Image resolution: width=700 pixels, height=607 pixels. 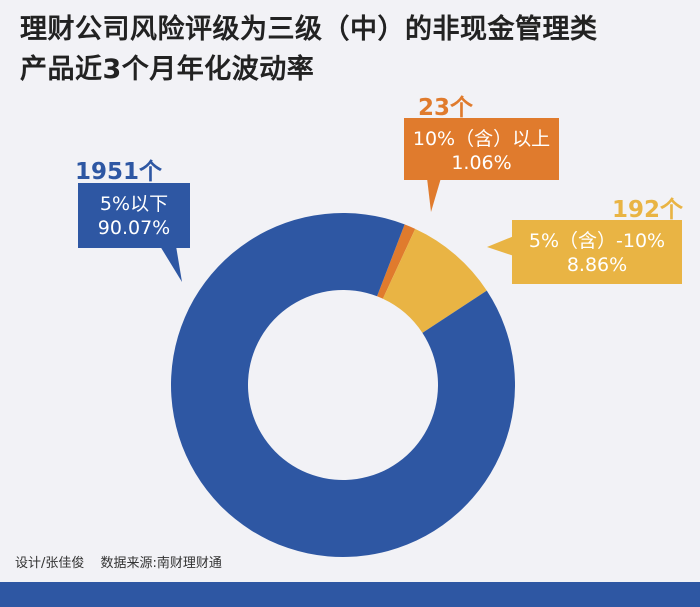 What do you see at coordinates (134, 204) in the screenshot?
I see `callout-blue-category: 5%以下` at bounding box center [134, 204].